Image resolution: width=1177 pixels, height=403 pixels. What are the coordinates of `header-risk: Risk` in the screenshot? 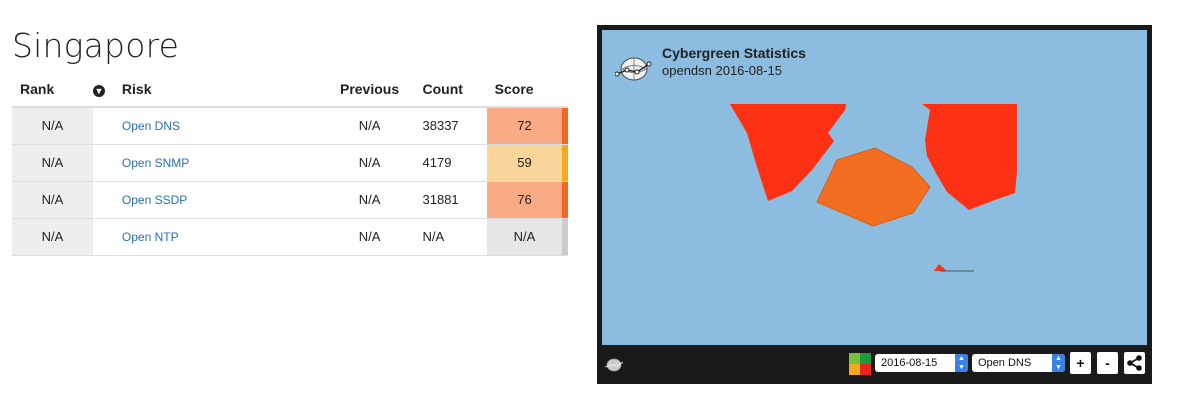 It's located at (222, 90).